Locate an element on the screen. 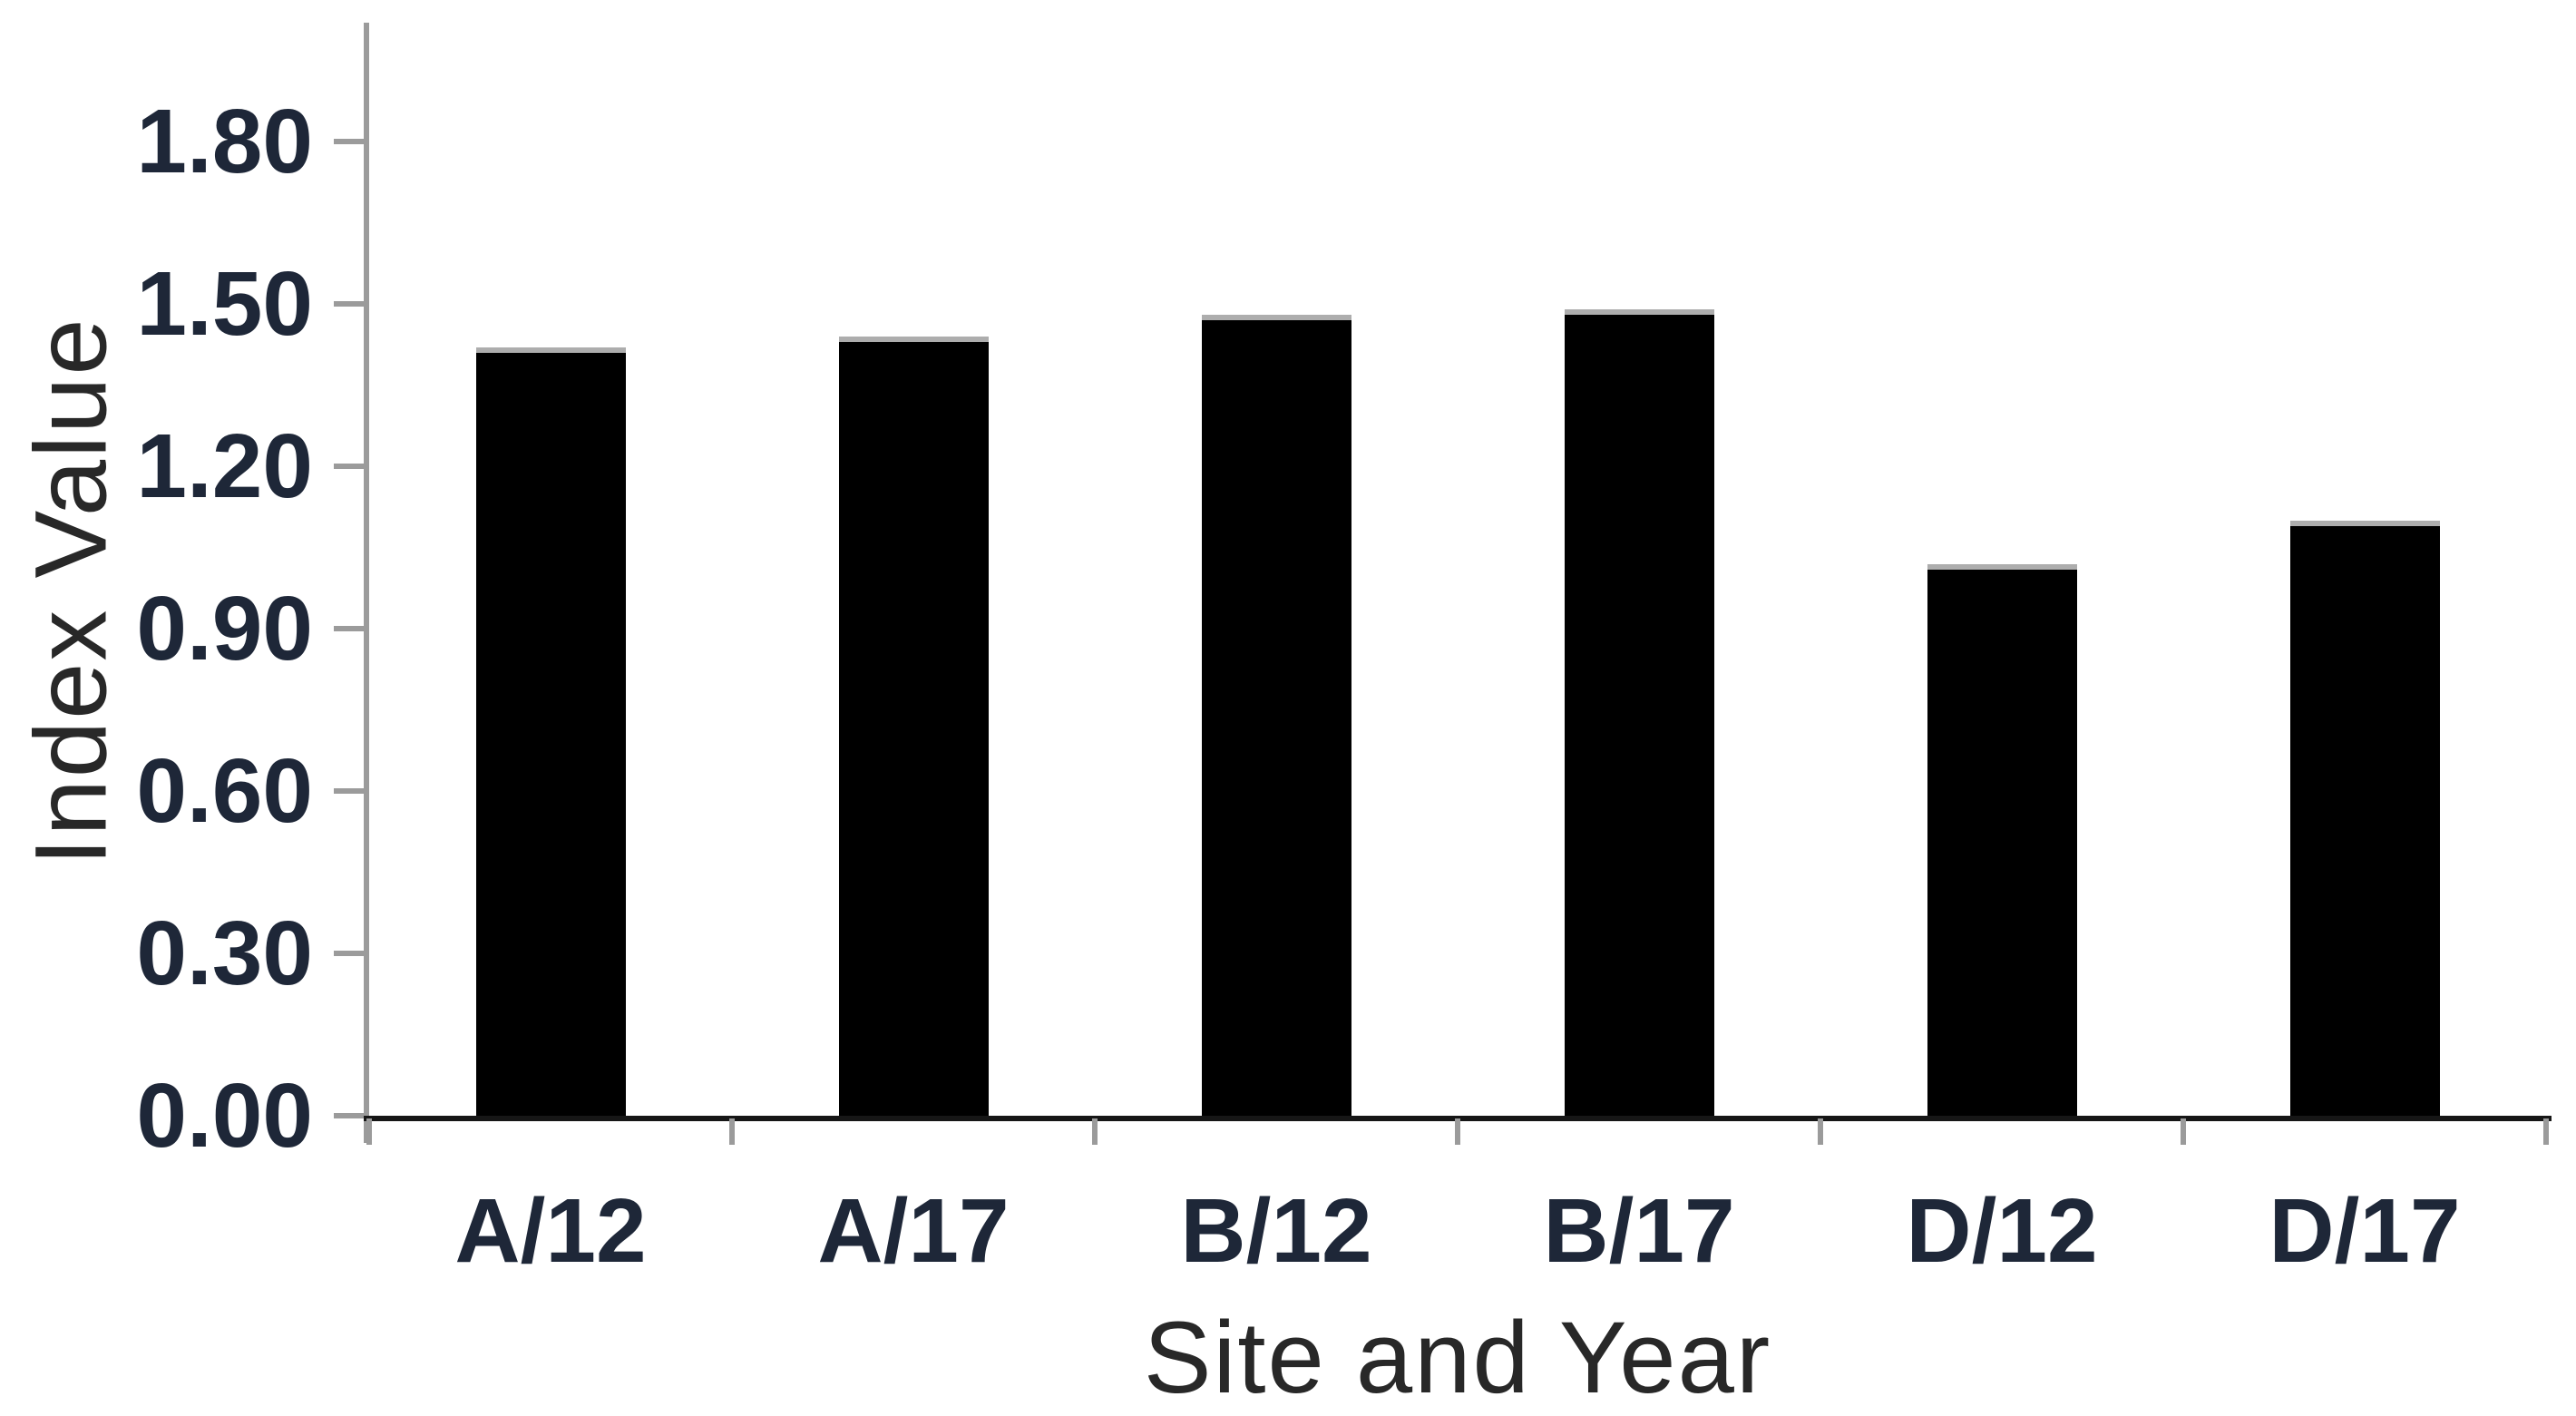  bar-cell-b17 is located at coordinates (1639, 569).